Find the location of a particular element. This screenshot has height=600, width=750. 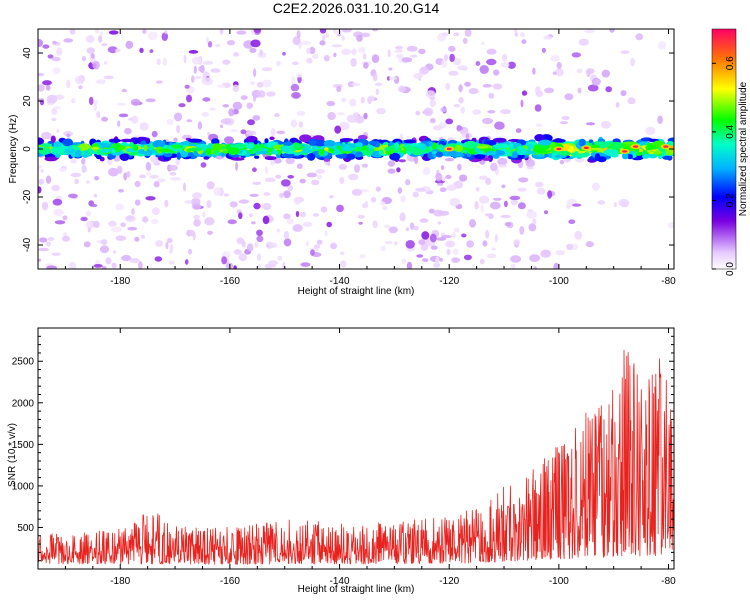

colorbar-tick-label: 0.6 is located at coordinates (730, 63).